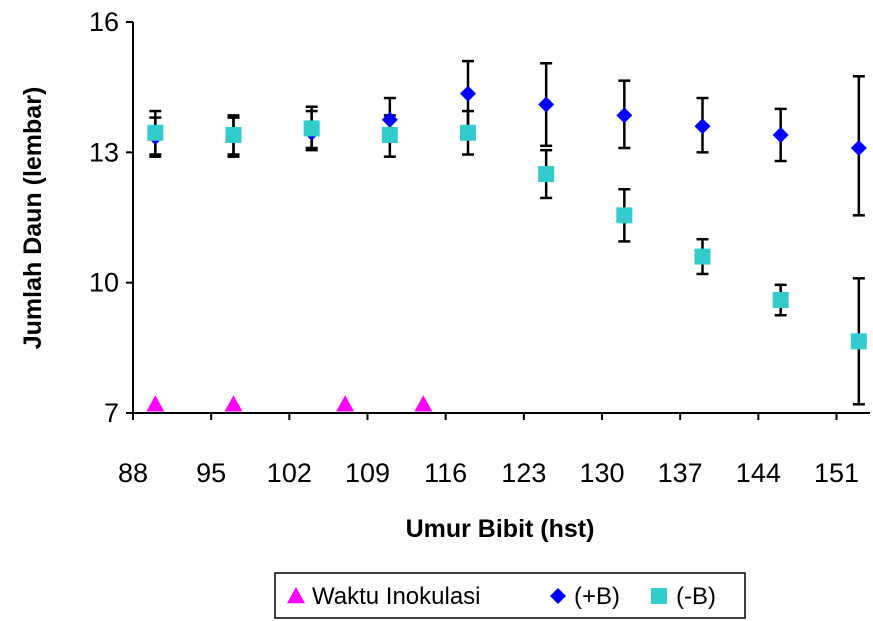 This screenshot has width=873, height=621. I want to click on legend-marker-triangle, so click(296, 595).